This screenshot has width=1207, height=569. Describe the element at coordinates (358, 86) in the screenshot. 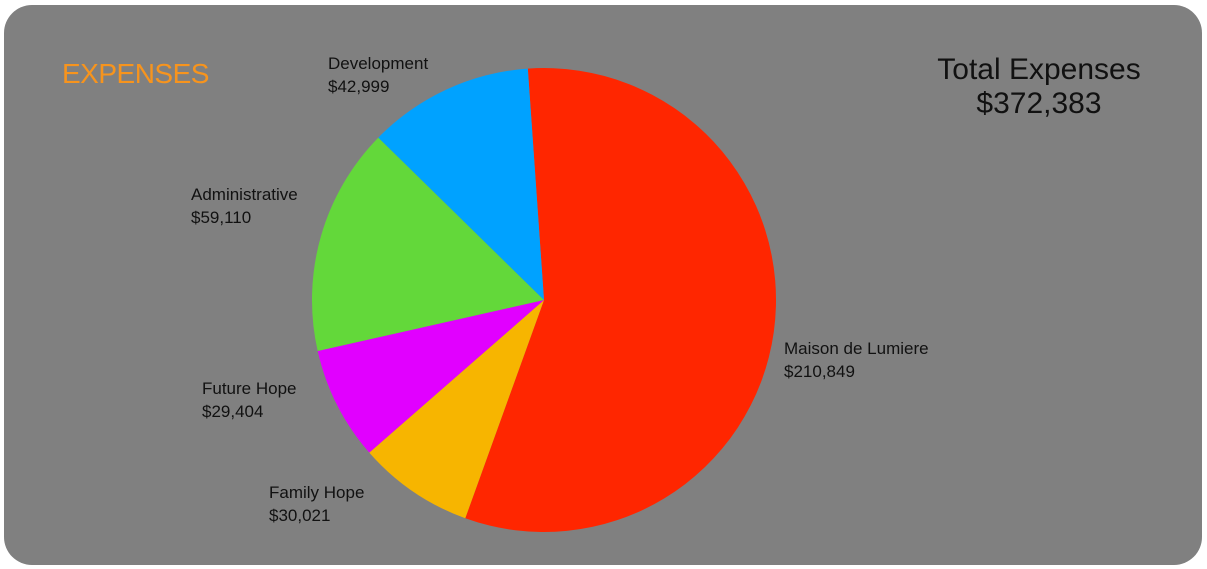

I see `slice-label-value: $42,999` at that location.